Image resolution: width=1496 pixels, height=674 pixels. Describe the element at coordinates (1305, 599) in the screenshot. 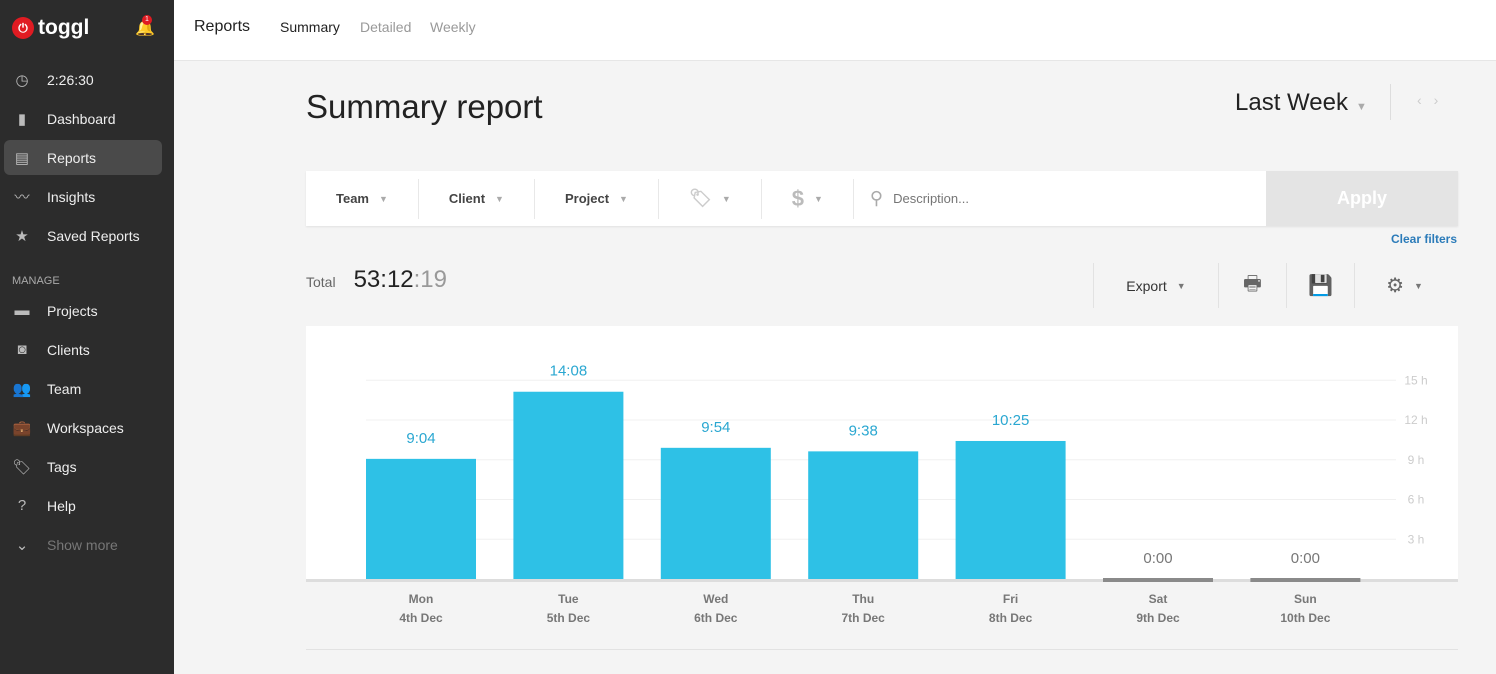

I see `day-label: Sun` at that location.